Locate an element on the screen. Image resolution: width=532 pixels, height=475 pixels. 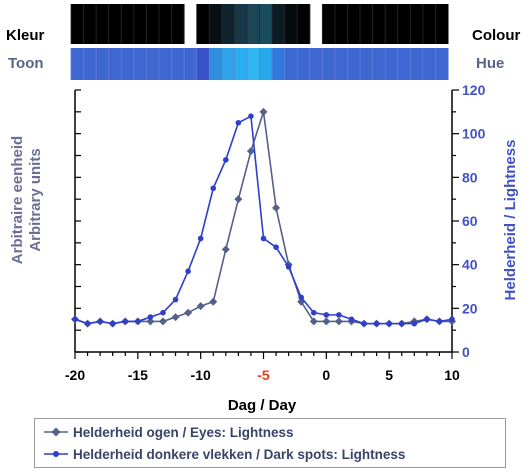
y-axis-label-left-dutch: Arbitraire eenheid is located at coordinates (17, 200).